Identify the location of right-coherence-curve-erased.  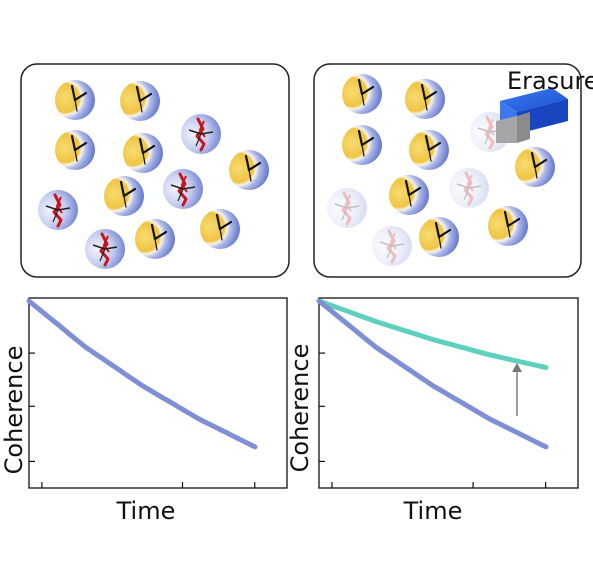
(432, 334).